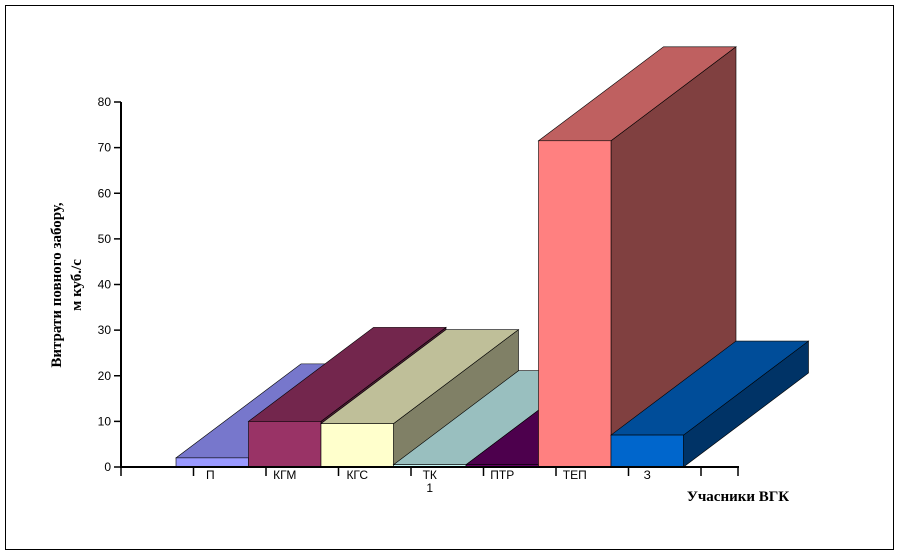 The height and width of the screenshot is (556, 900). What do you see at coordinates (210, 475) in the screenshot?
I see `x-category-label: П` at bounding box center [210, 475].